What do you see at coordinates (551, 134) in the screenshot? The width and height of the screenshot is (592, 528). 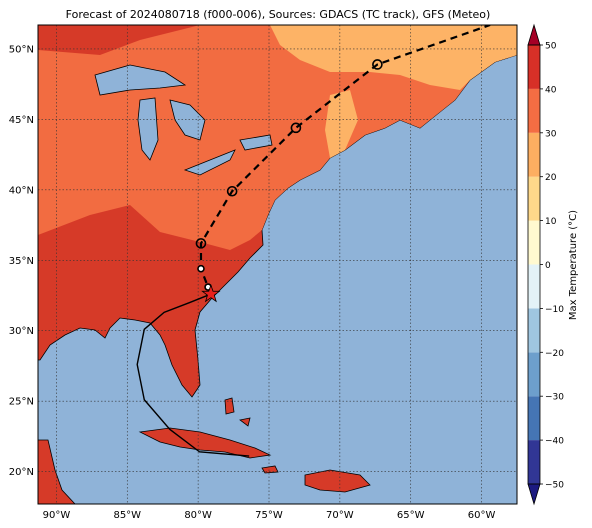 I see `colorbar-tick-label: 30` at bounding box center [551, 134].